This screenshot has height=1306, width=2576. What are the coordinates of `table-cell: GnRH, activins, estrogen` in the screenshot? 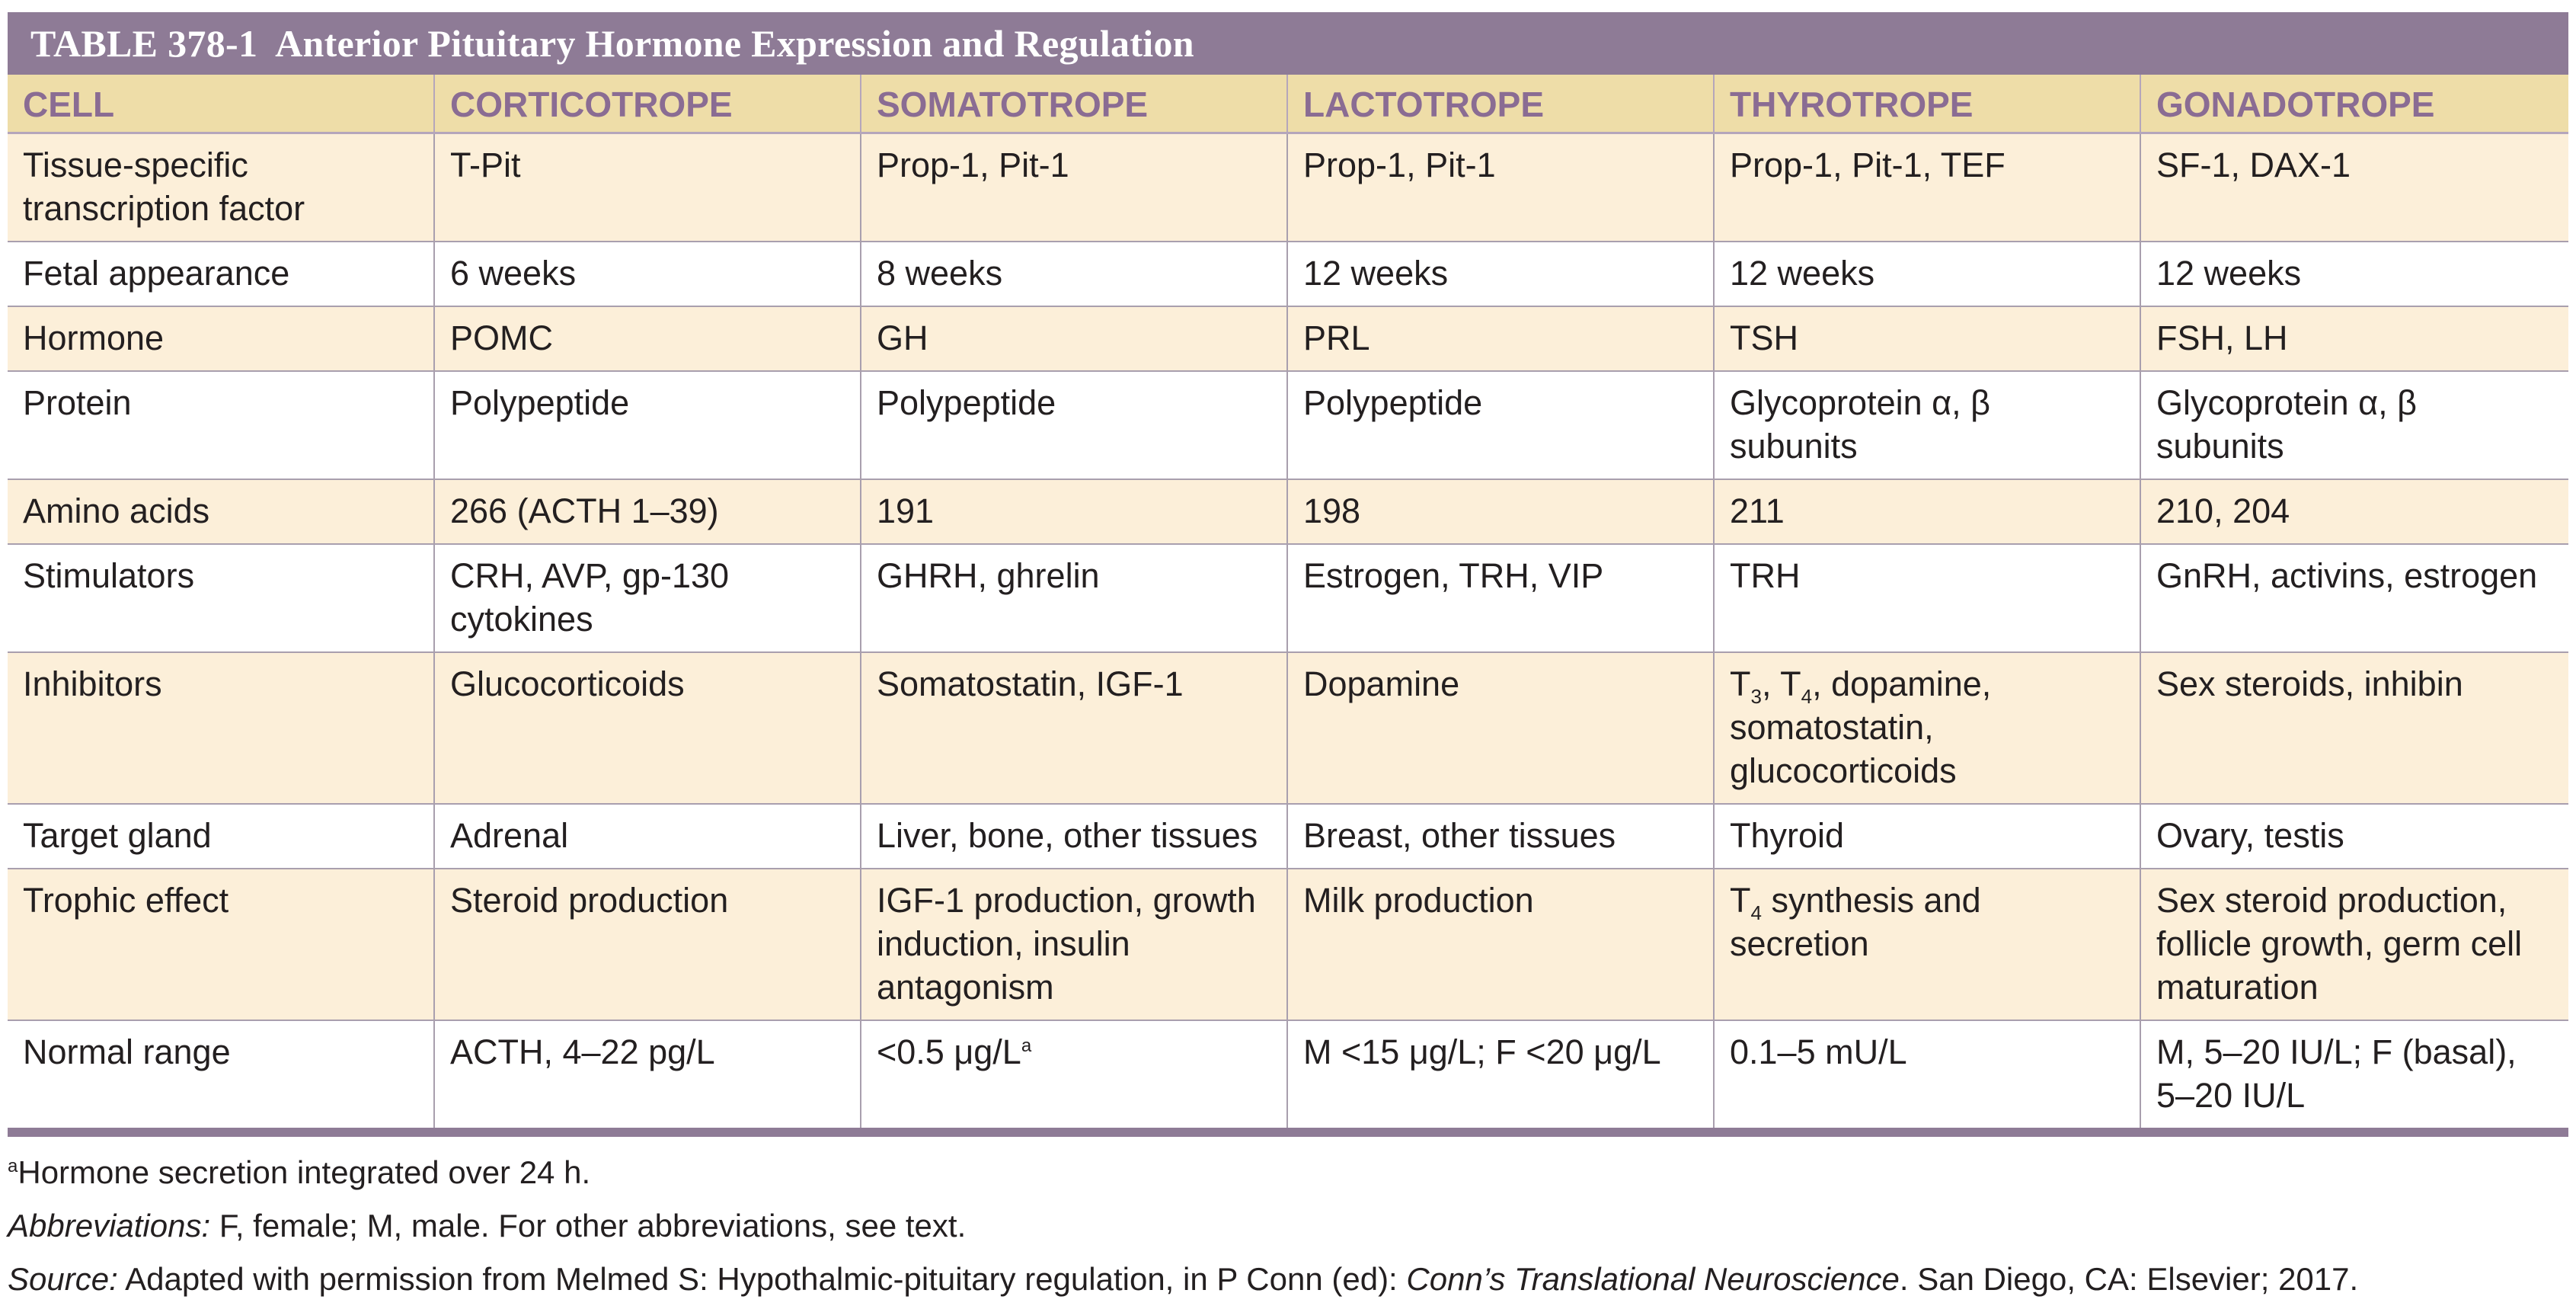 It's located at (2354, 597).